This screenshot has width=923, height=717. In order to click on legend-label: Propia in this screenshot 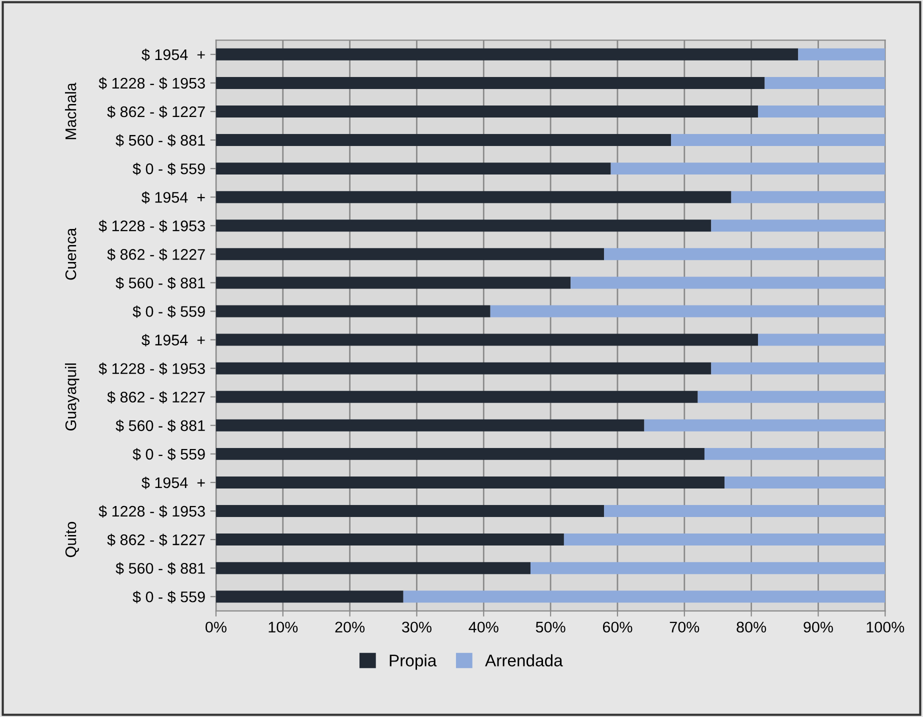, I will do `click(413, 662)`.